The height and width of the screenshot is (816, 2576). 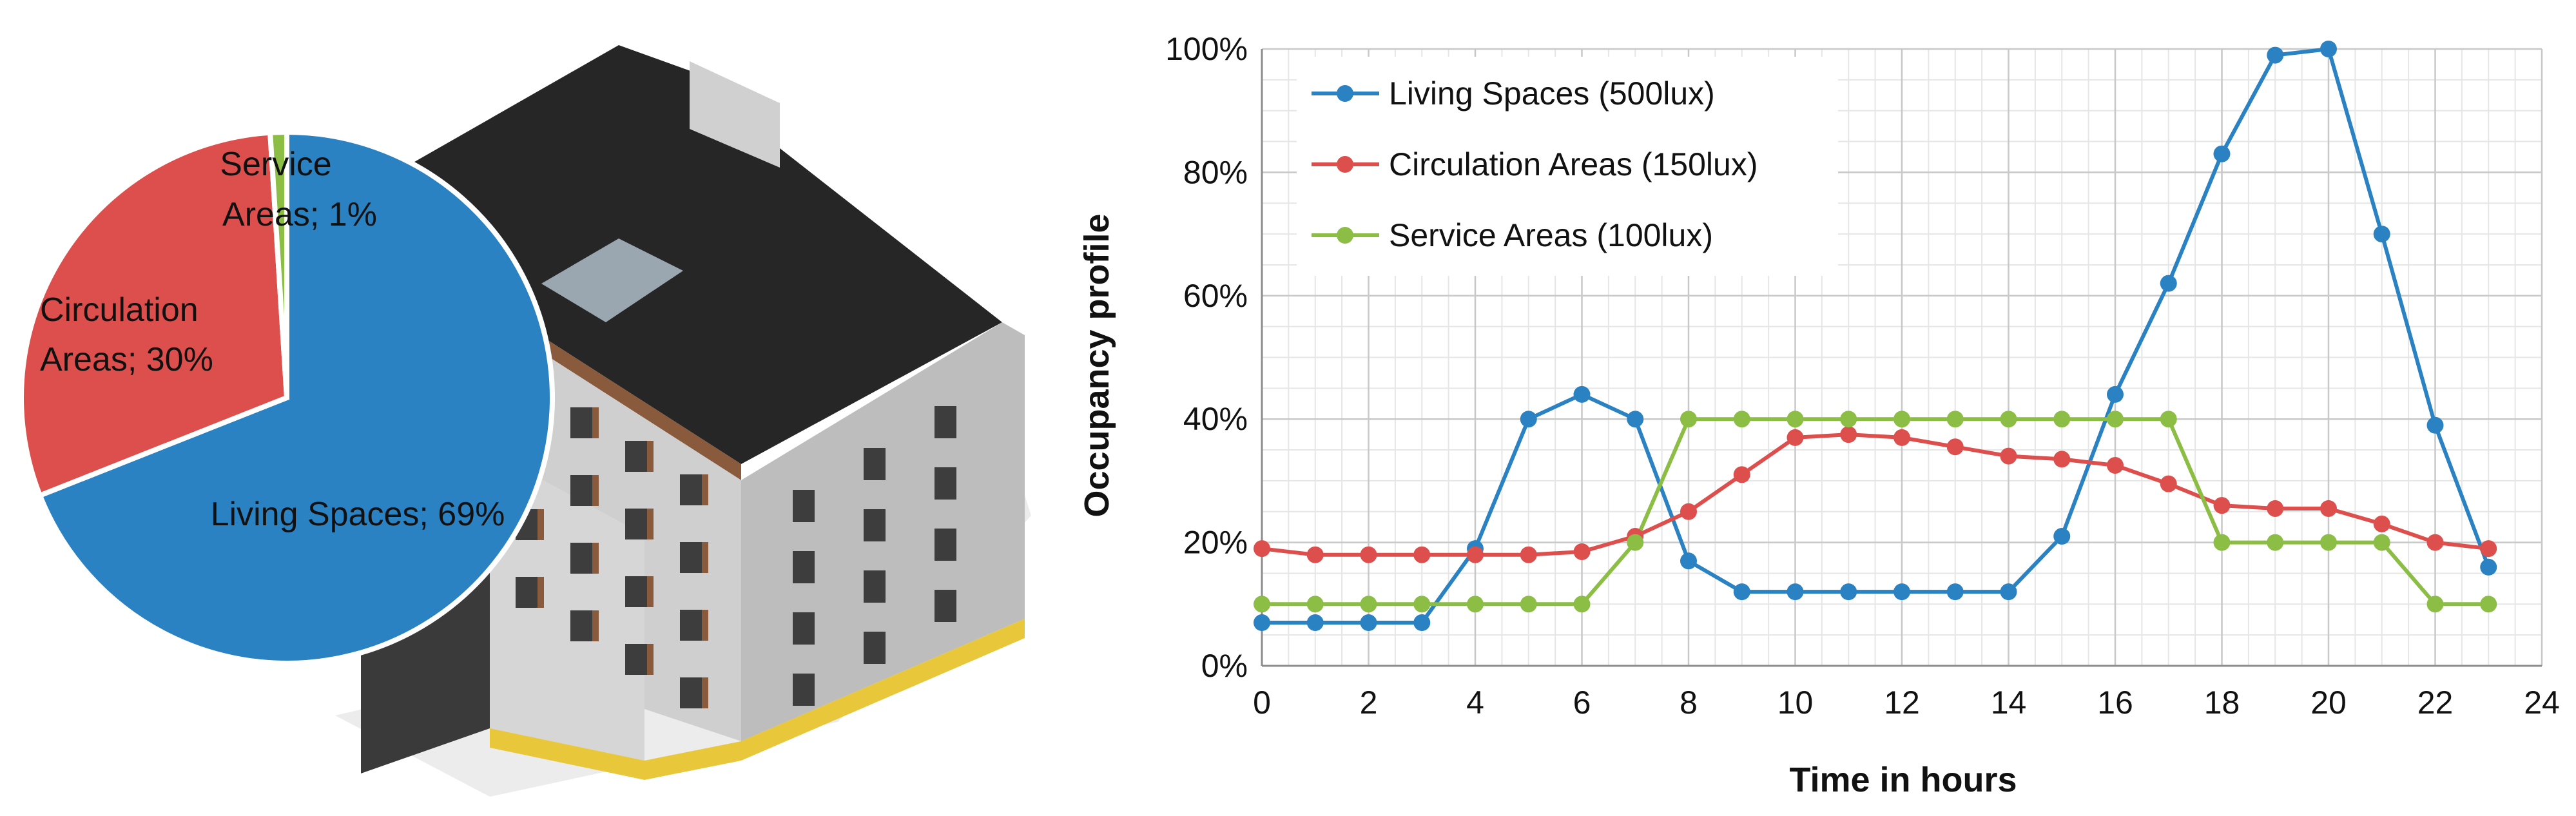 What do you see at coordinates (1215, 296) in the screenshot?
I see `y-tick-label: 60%` at bounding box center [1215, 296].